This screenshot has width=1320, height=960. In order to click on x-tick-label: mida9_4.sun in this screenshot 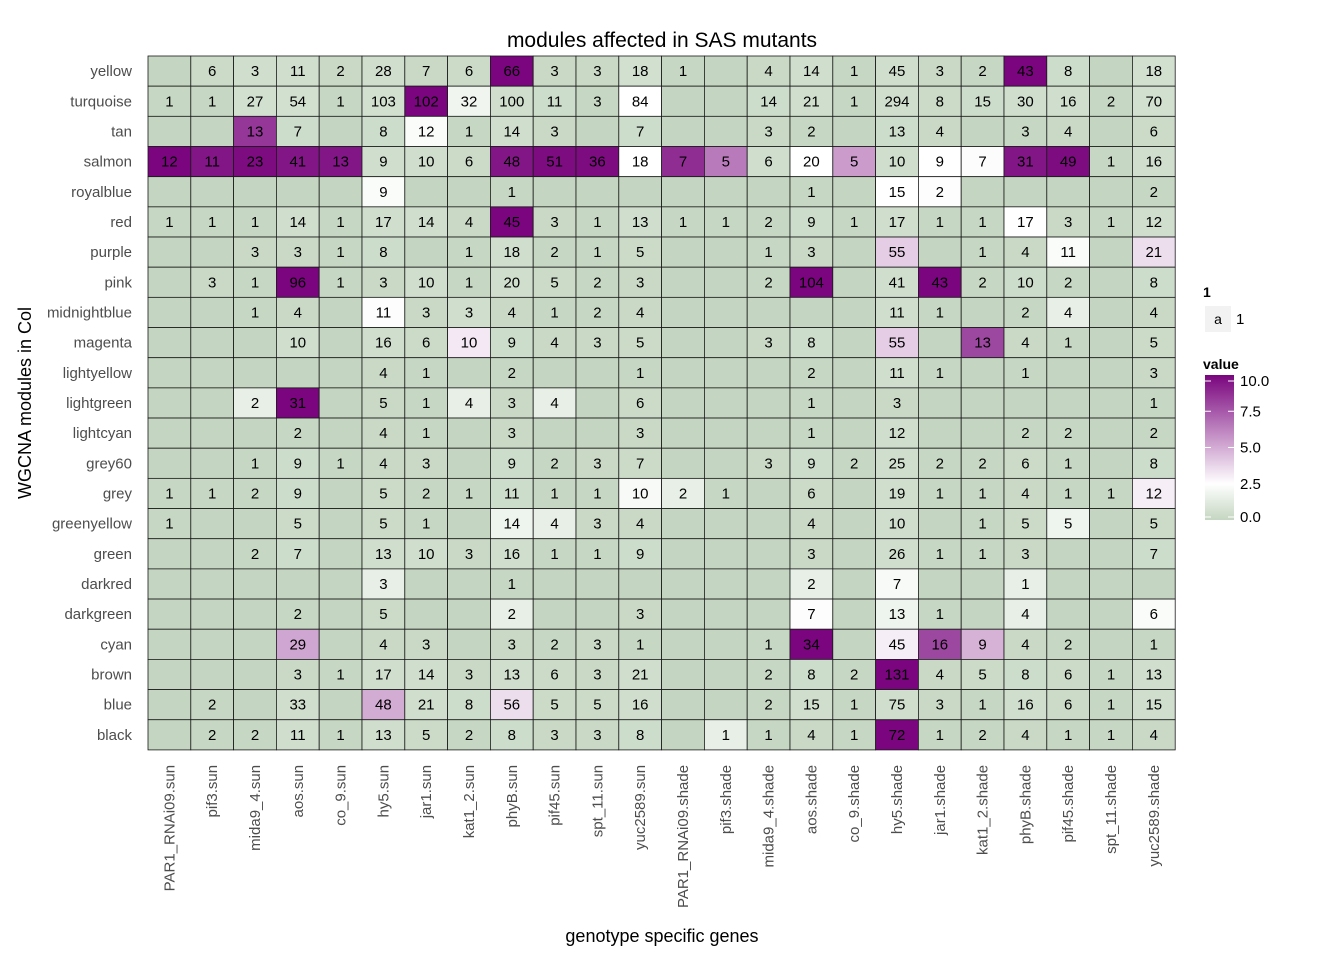, I will do `click(255, 808)`.